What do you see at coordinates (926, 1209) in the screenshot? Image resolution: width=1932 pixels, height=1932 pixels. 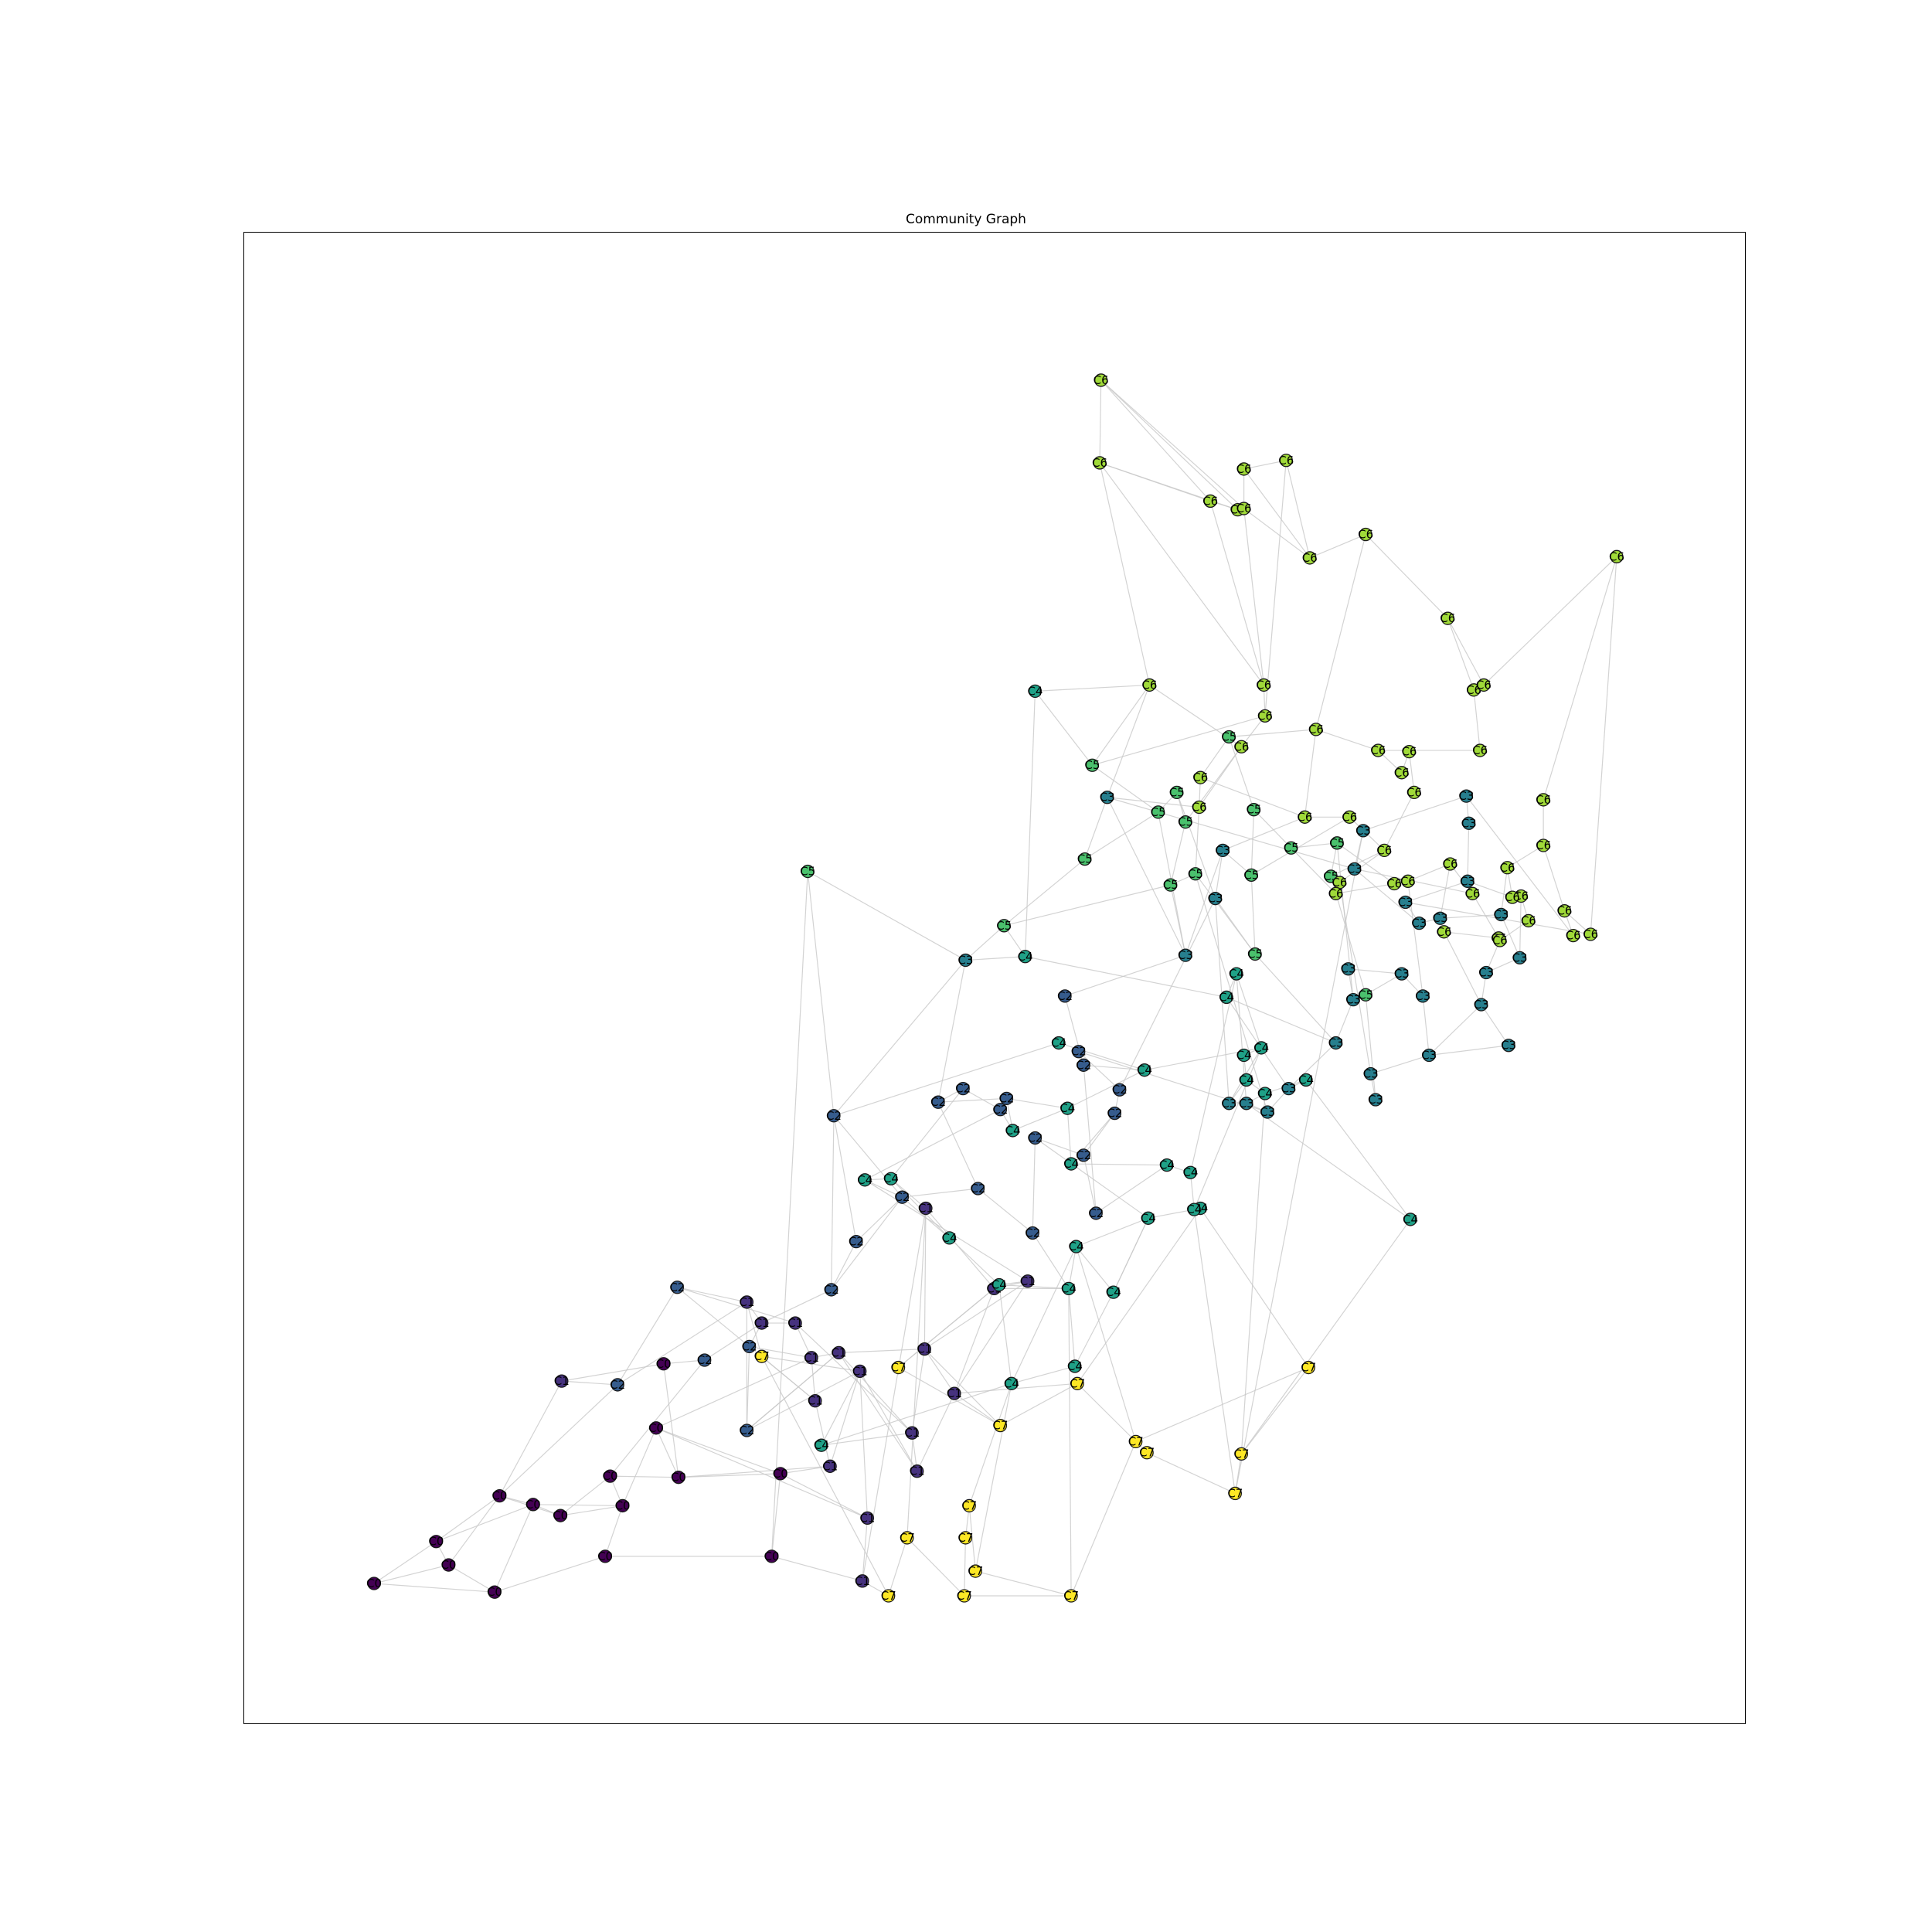 I see `node-label: C1` at bounding box center [926, 1209].